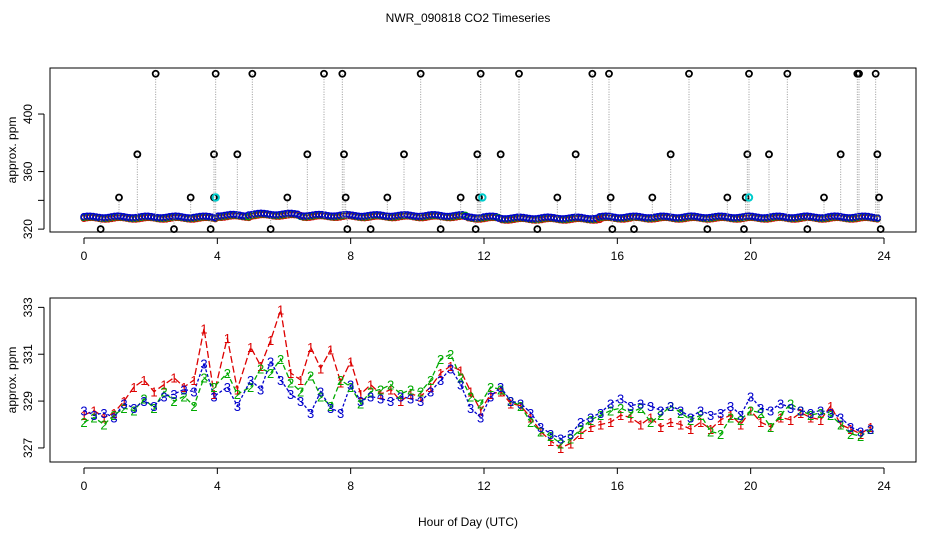 This screenshot has height=540, width=936. I want to click on bottom-panel-ylabel: approx. ppm, so click(12, 380).